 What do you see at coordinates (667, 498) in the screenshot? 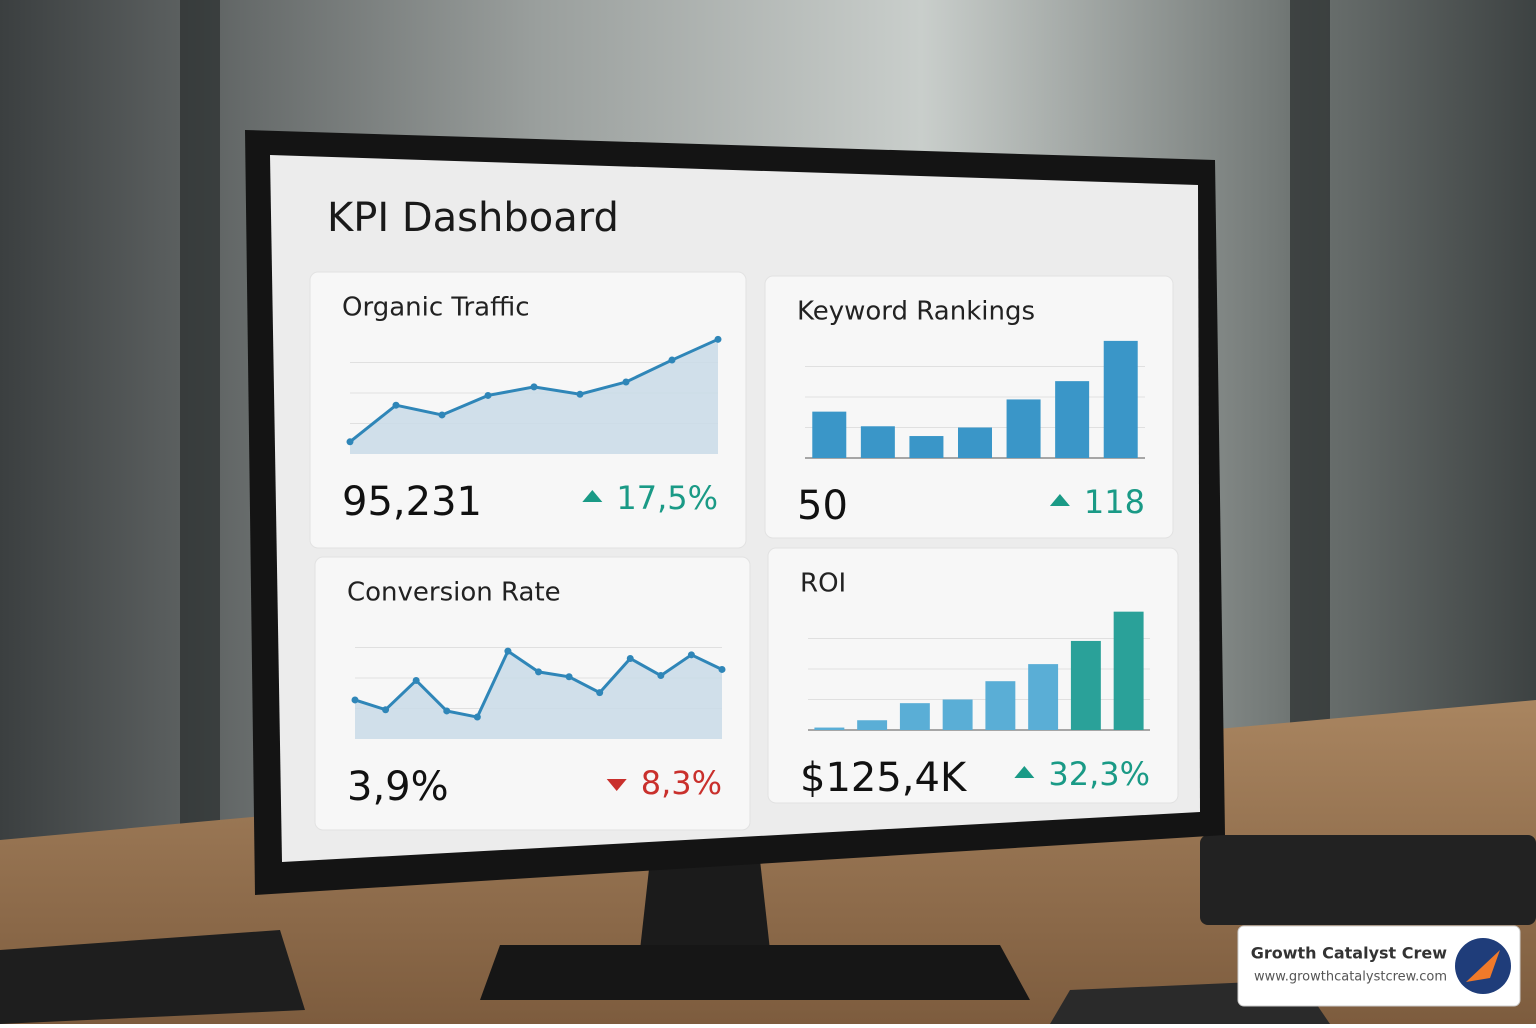
I see `kpi-change: 17,5%` at bounding box center [667, 498].